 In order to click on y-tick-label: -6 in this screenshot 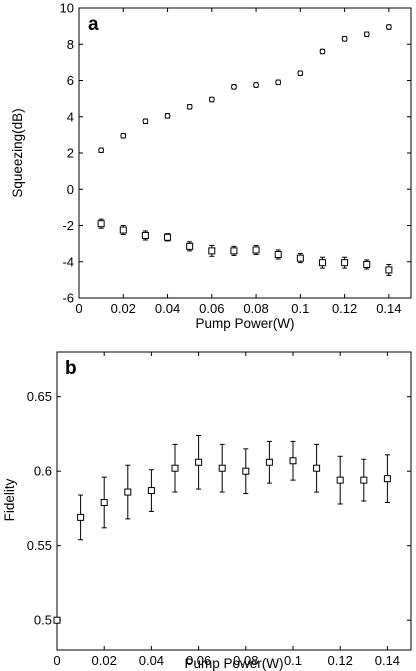, I will do `click(68, 298)`.